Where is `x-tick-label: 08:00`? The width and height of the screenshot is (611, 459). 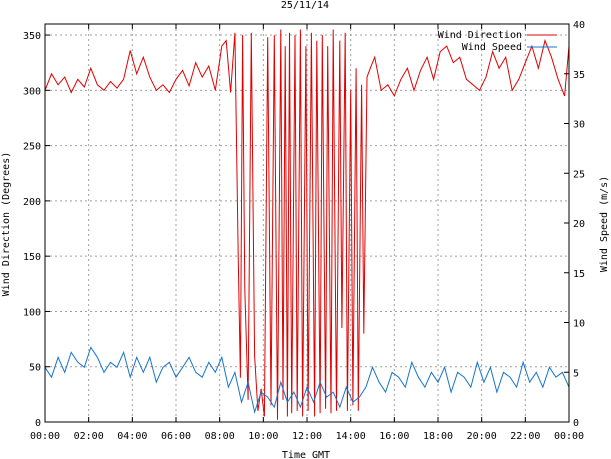 x-tick-label: 08:00 is located at coordinates (220, 436).